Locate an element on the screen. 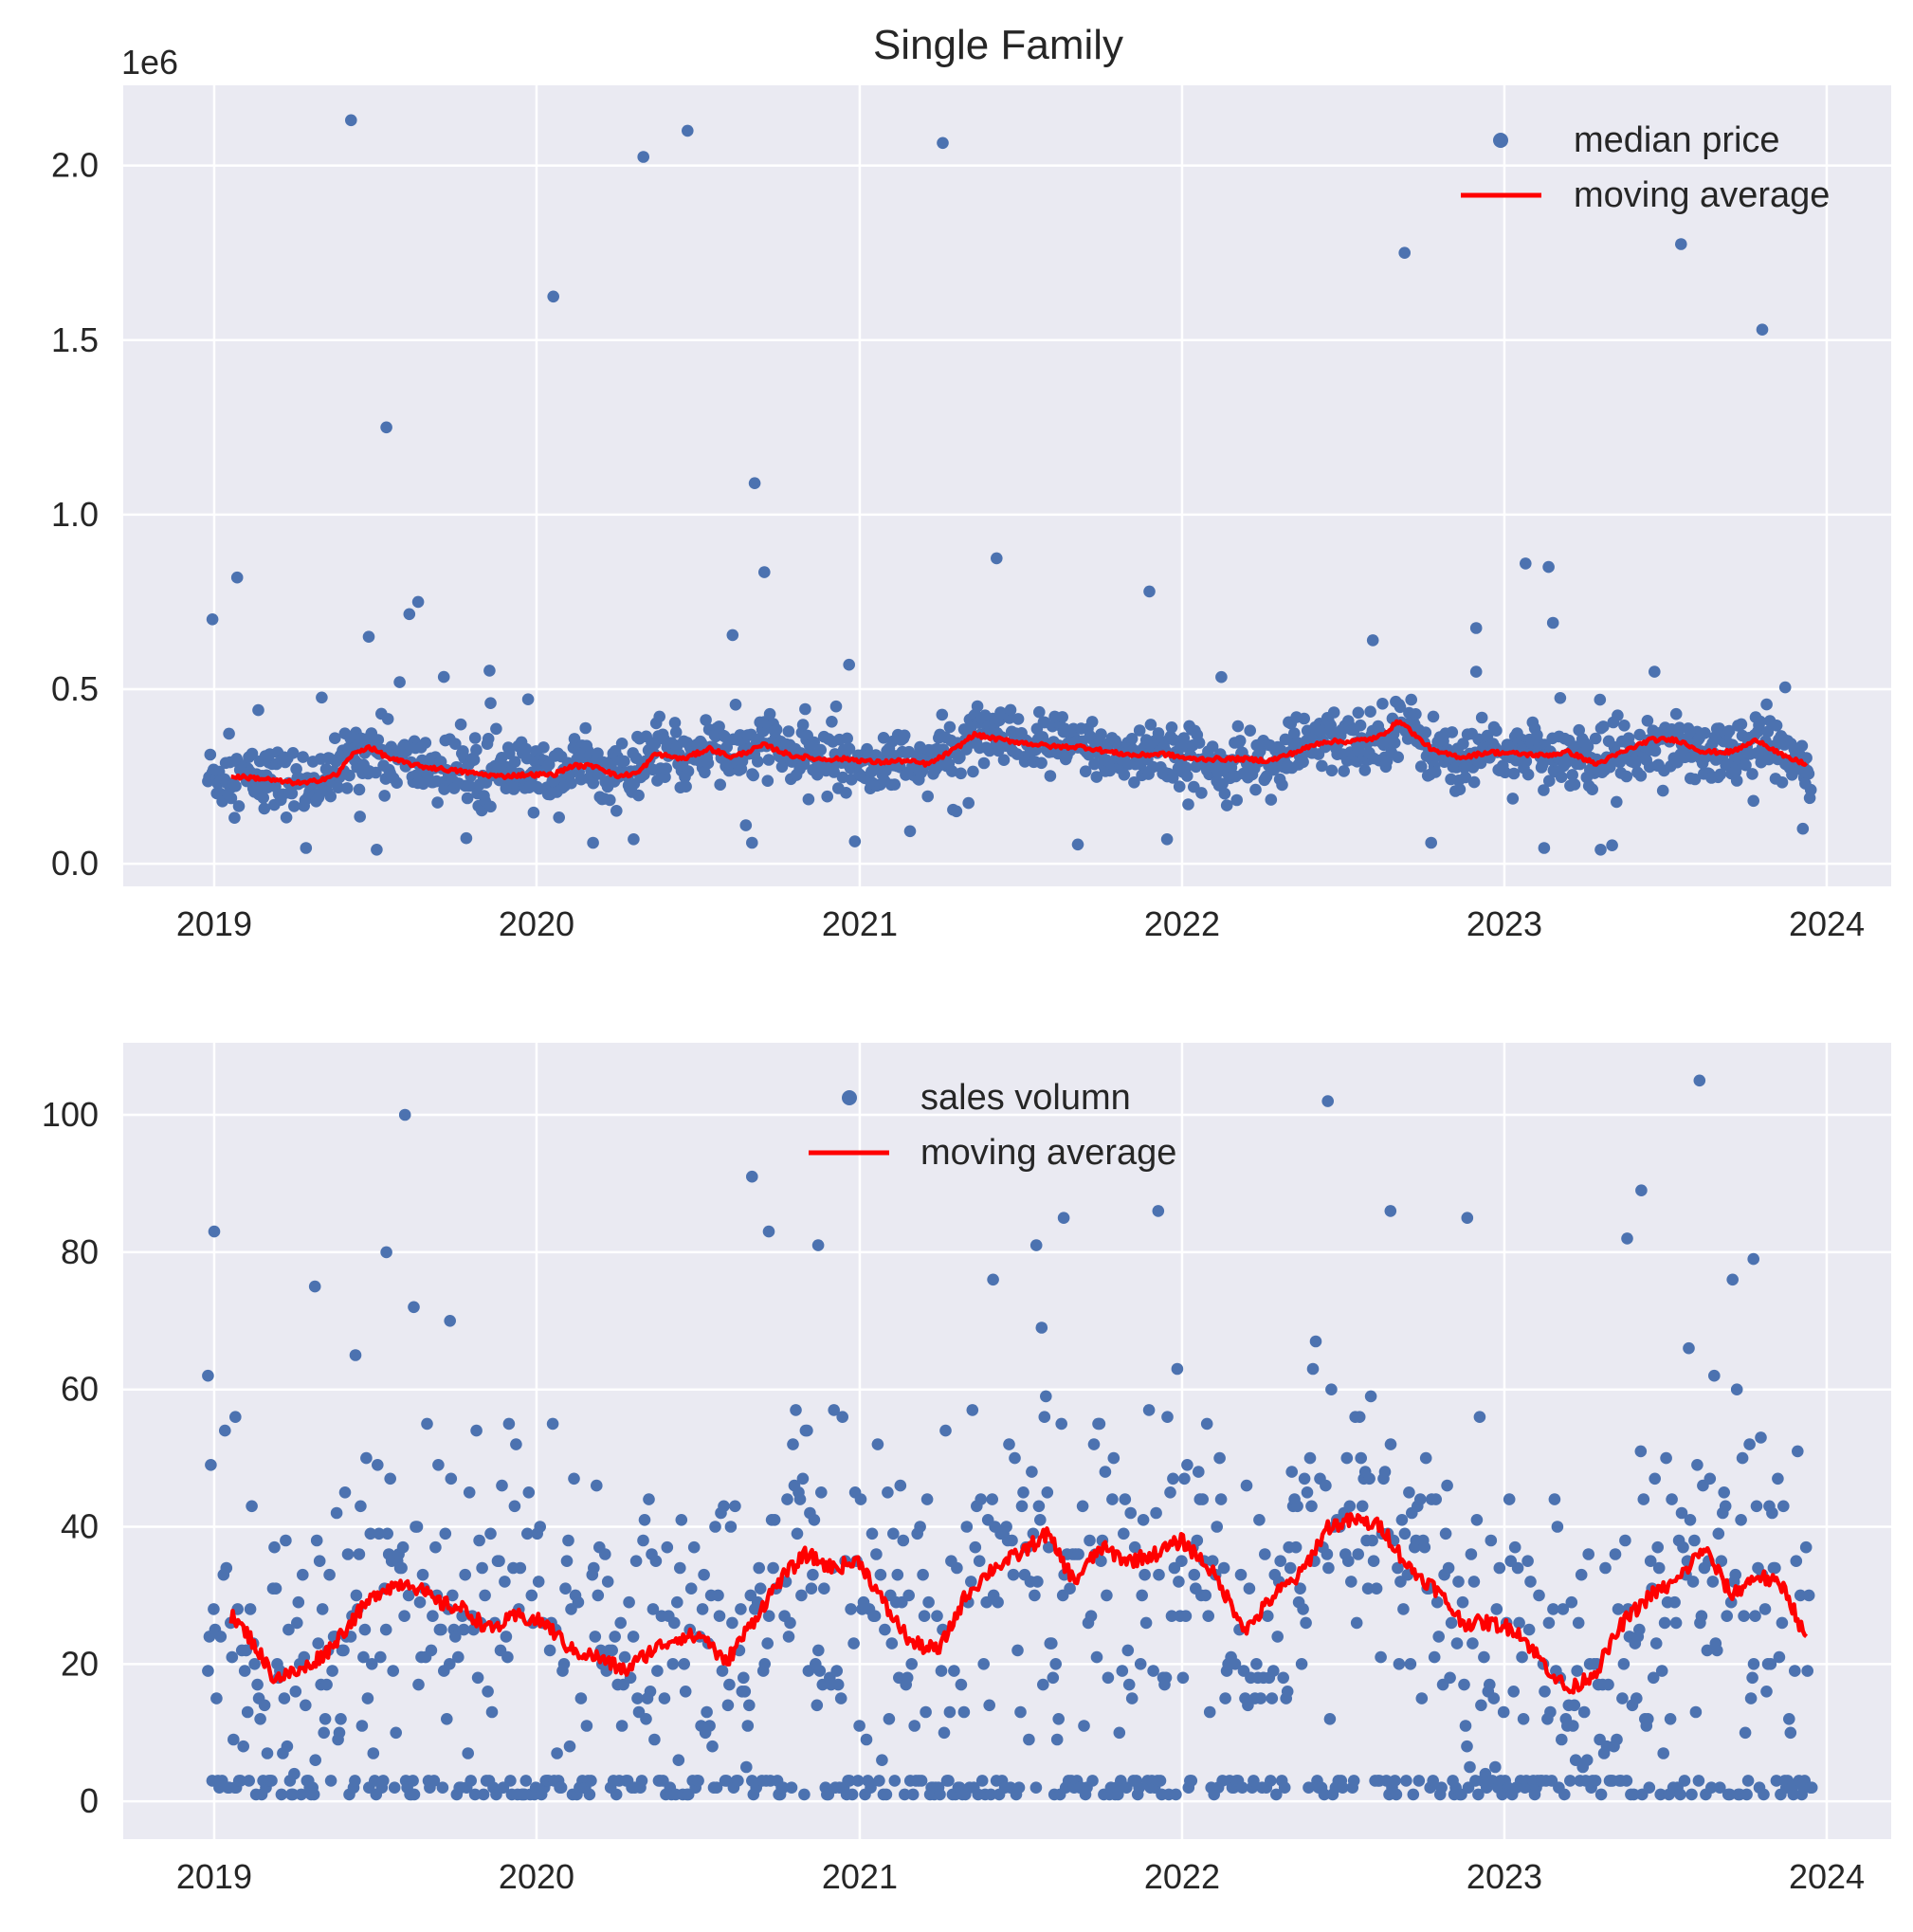 This screenshot has height=1932, width=1913. price-legend: median price moving average is located at coordinates (1645, 167).